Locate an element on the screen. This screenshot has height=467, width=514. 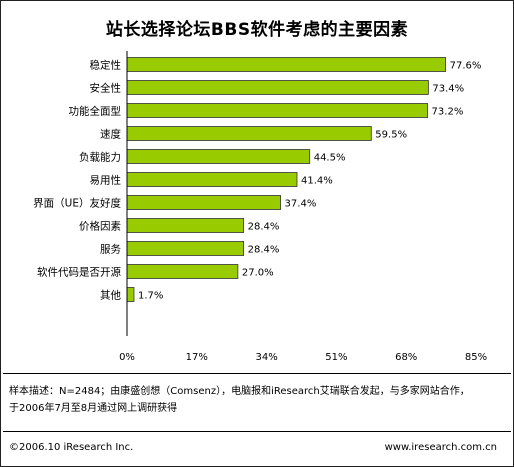
data-label: 37.4% is located at coordinates (301, 204).